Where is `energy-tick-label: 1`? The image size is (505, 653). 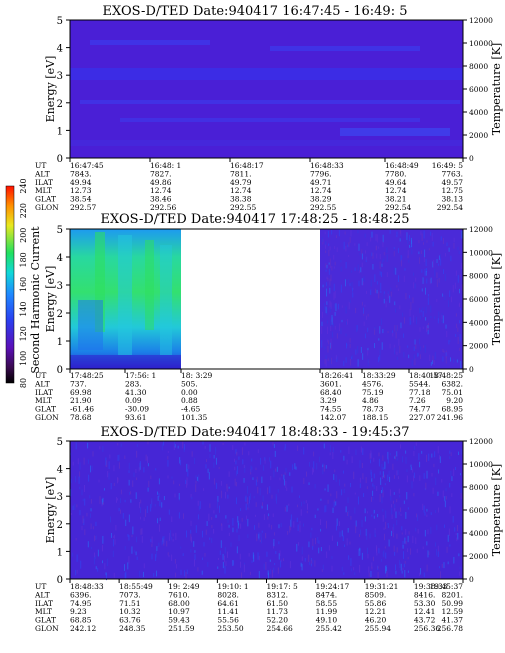 energy-tick-label: 1 is located at coordinates (60, 342).